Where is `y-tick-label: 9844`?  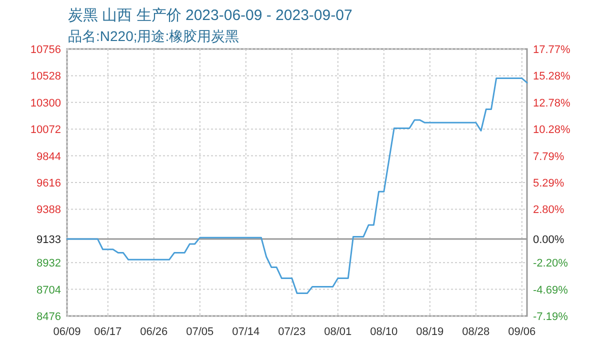 y-tick-label: 9844 is located at coordinates (48, 156).